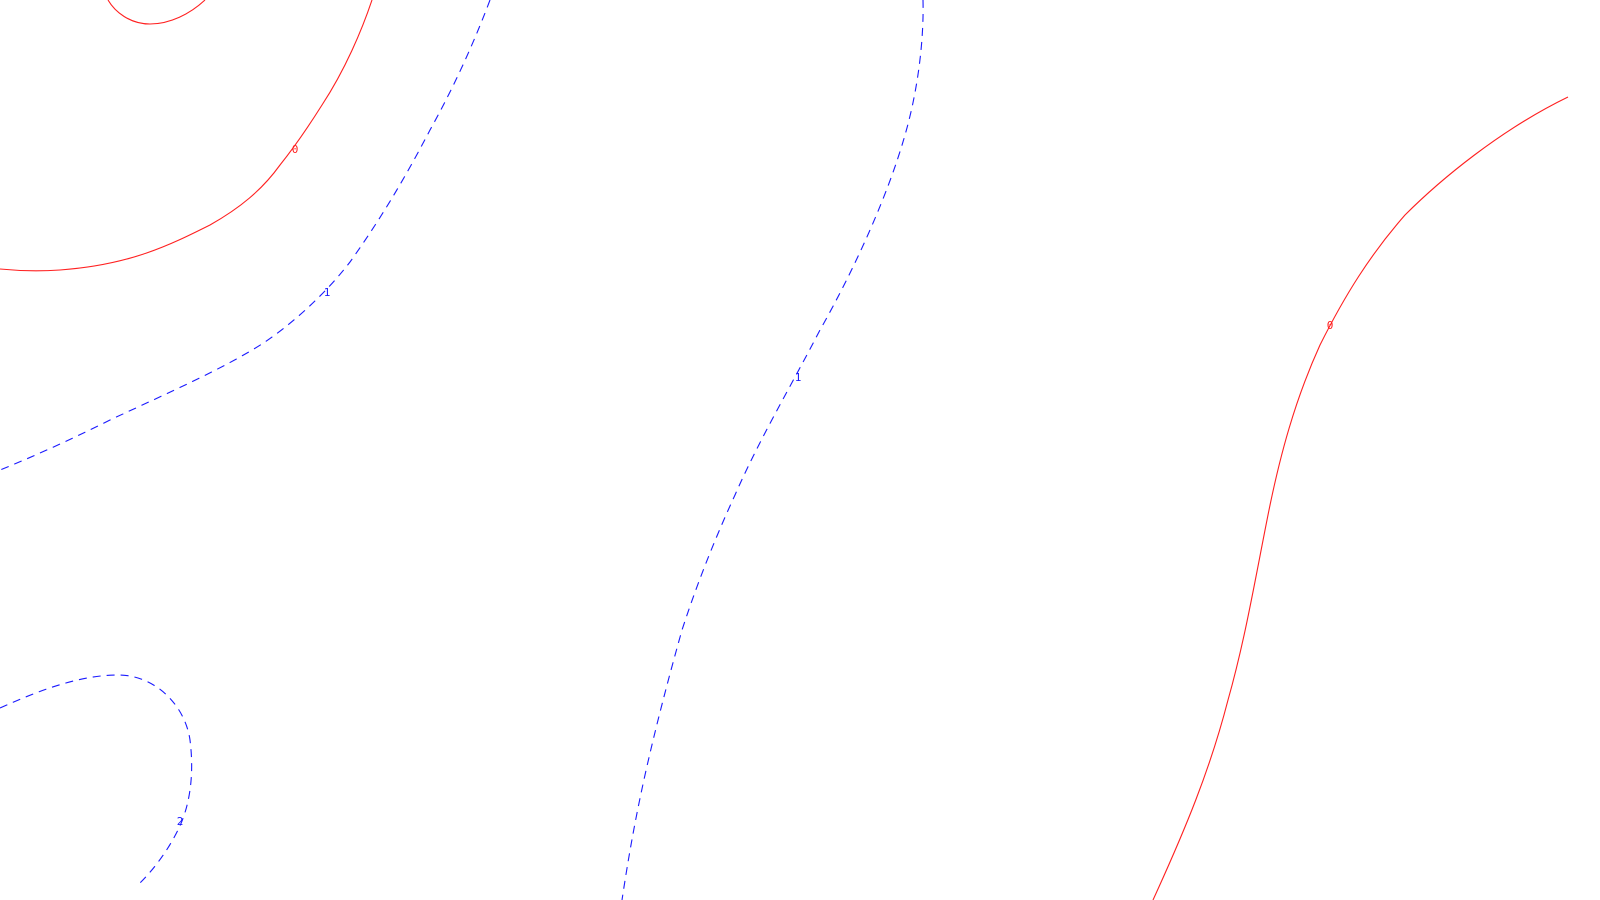 This screenshot has height=900, width=1600. I want to click on contour-line-two-bottom-left, so click(96, 779).